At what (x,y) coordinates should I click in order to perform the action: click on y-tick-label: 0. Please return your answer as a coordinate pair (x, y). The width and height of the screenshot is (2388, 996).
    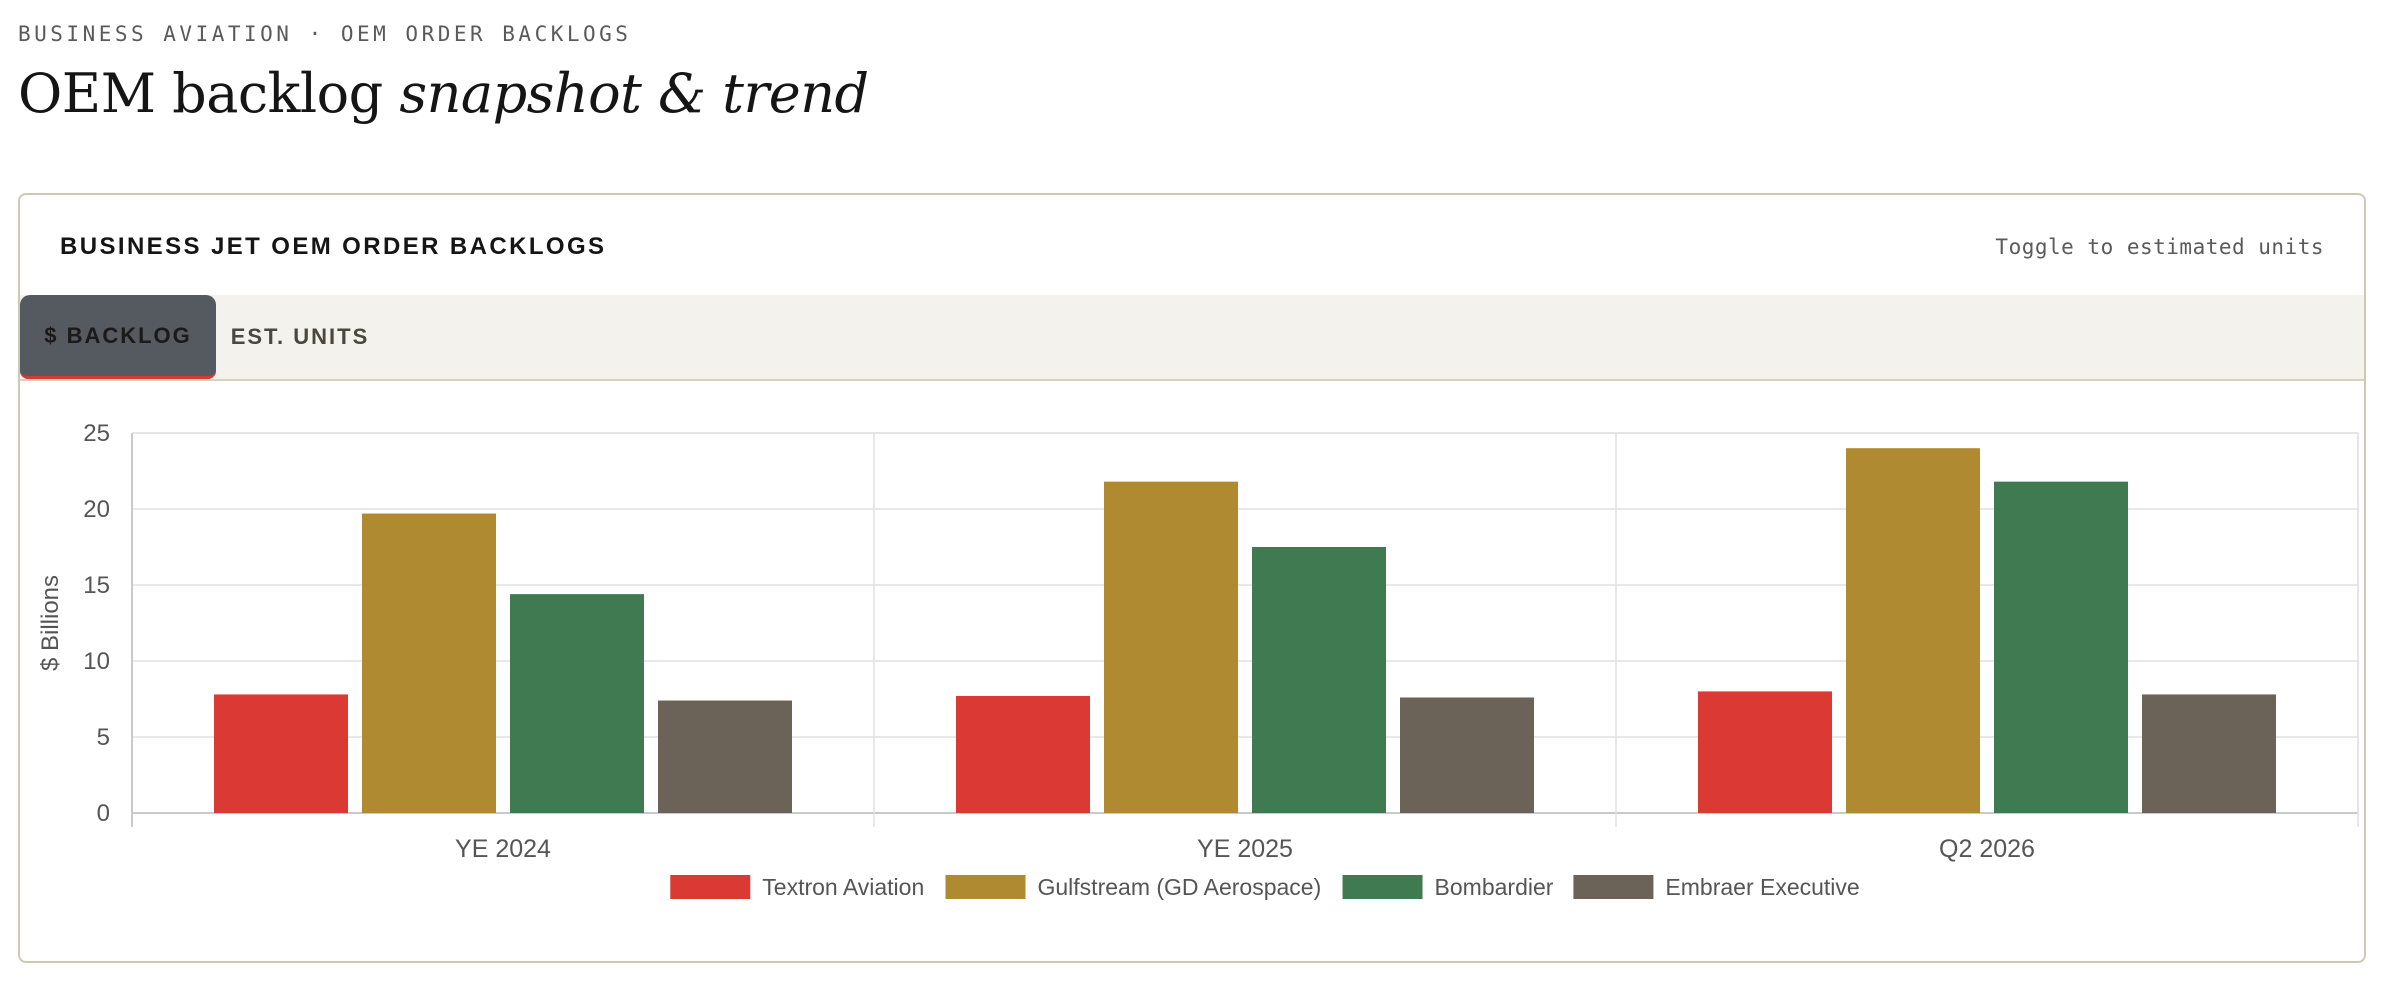
    Looking at the image, I should click on (103, 813).